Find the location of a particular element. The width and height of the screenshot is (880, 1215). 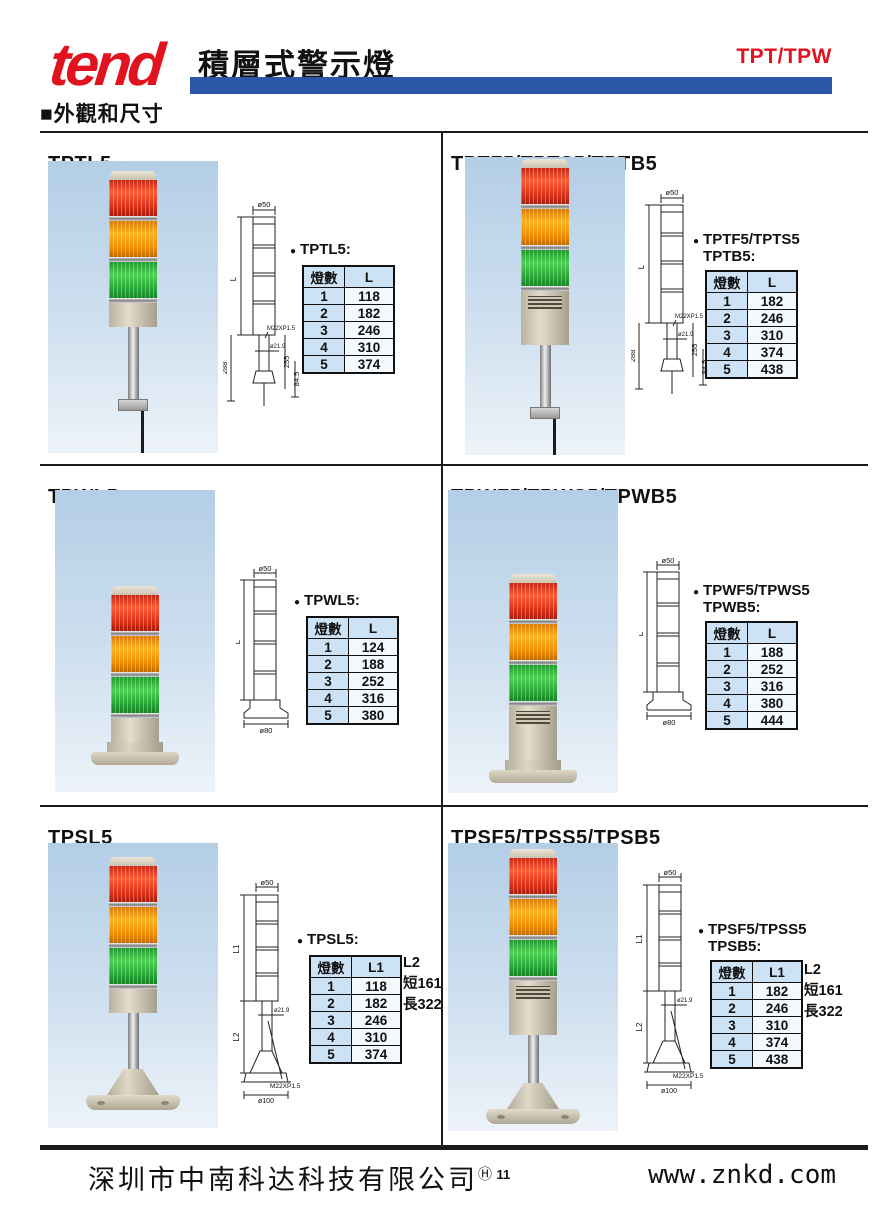

table-row: 1 118 is located at coordinates (348, 296).